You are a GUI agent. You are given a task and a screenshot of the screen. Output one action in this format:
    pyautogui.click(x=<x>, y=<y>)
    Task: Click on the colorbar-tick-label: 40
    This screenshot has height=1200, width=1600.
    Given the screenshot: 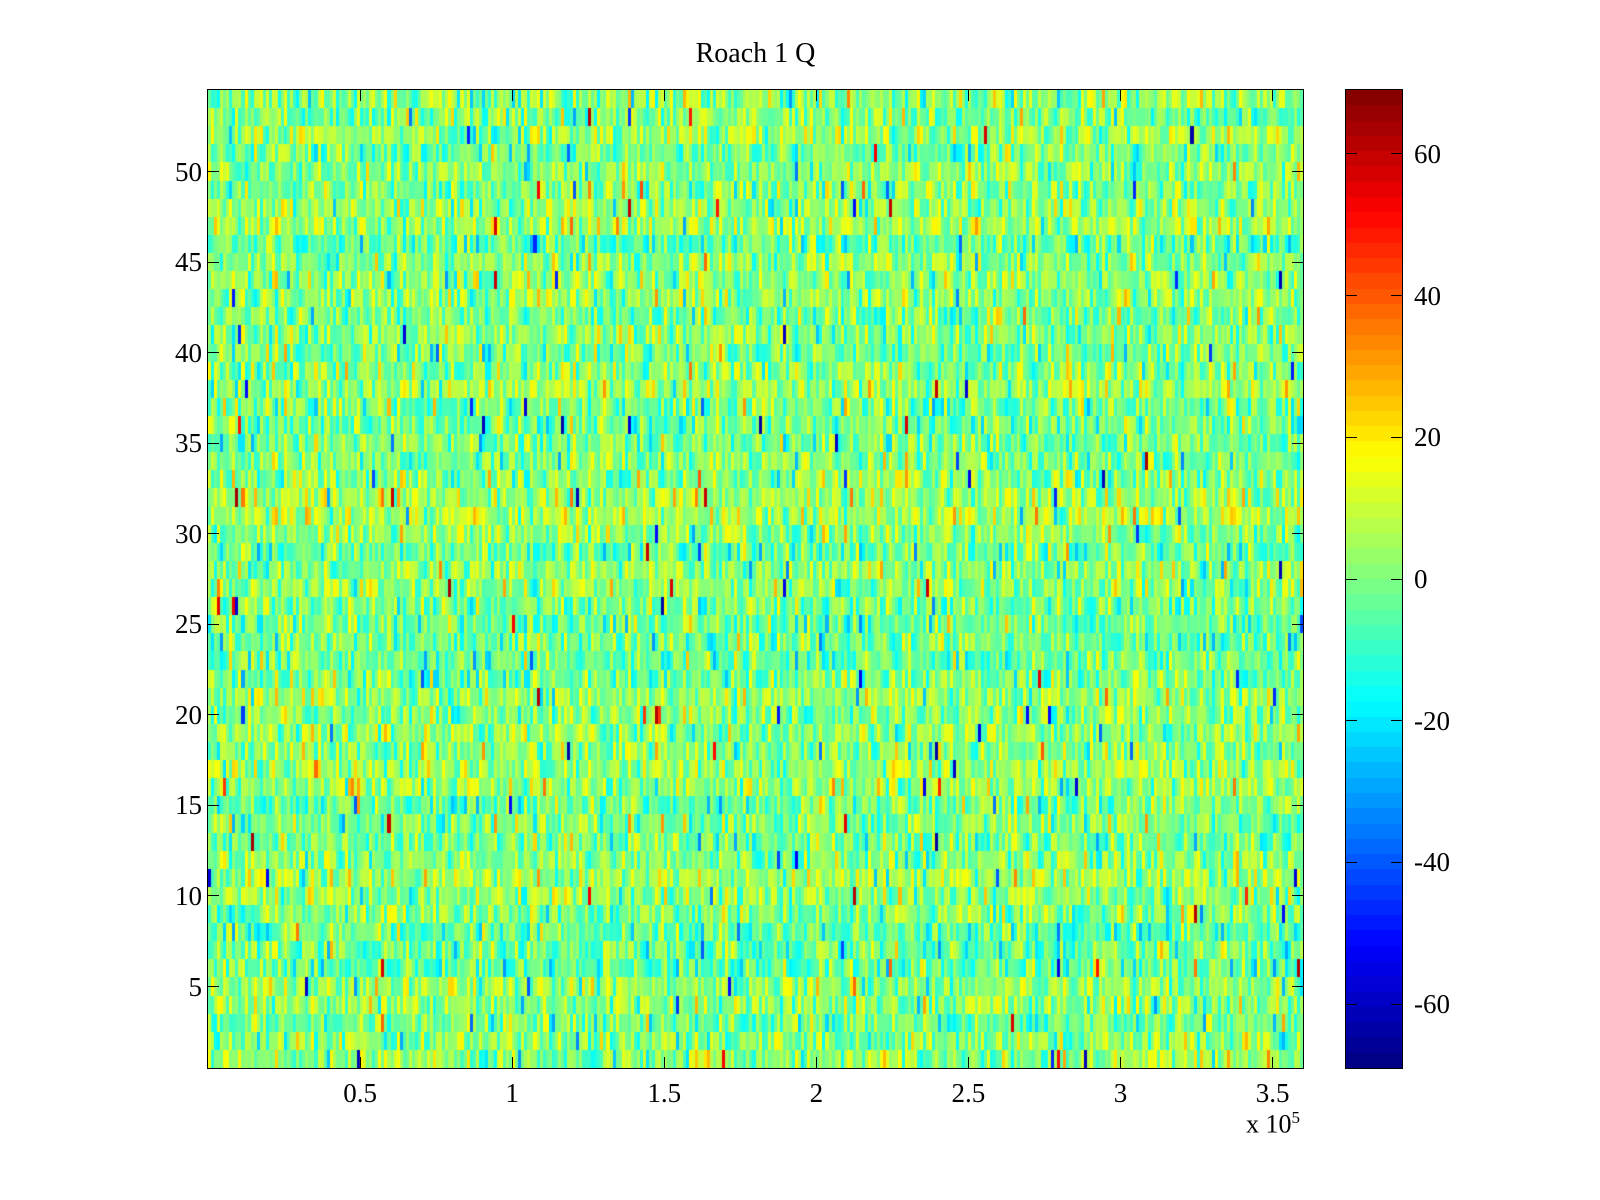 What is the action you would take?
    pyautogui.click(x=1427, y=295)
    